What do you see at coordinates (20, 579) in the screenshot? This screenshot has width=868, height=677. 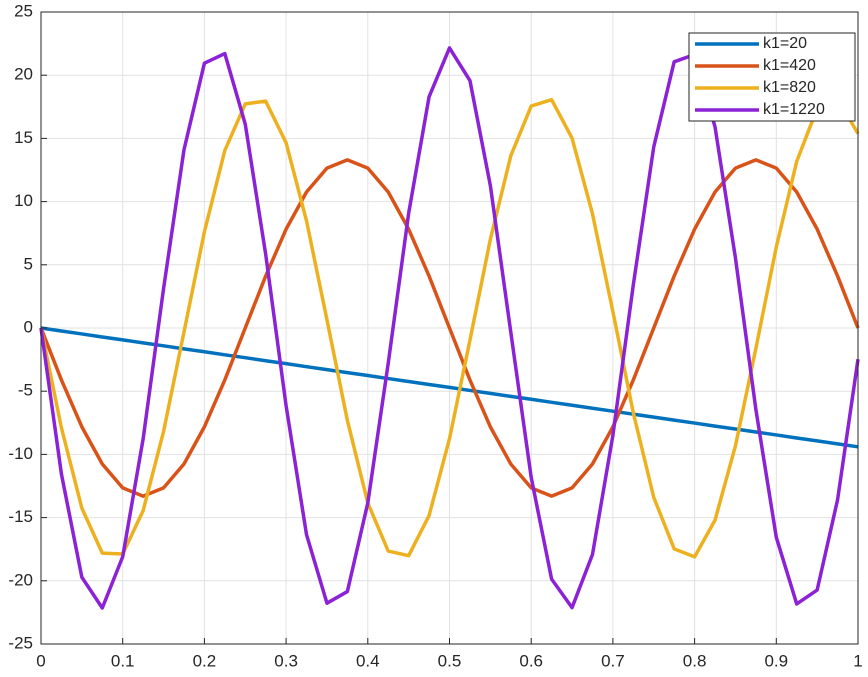 I see `y-tick-label: -20` at bounding box center [20, 579].